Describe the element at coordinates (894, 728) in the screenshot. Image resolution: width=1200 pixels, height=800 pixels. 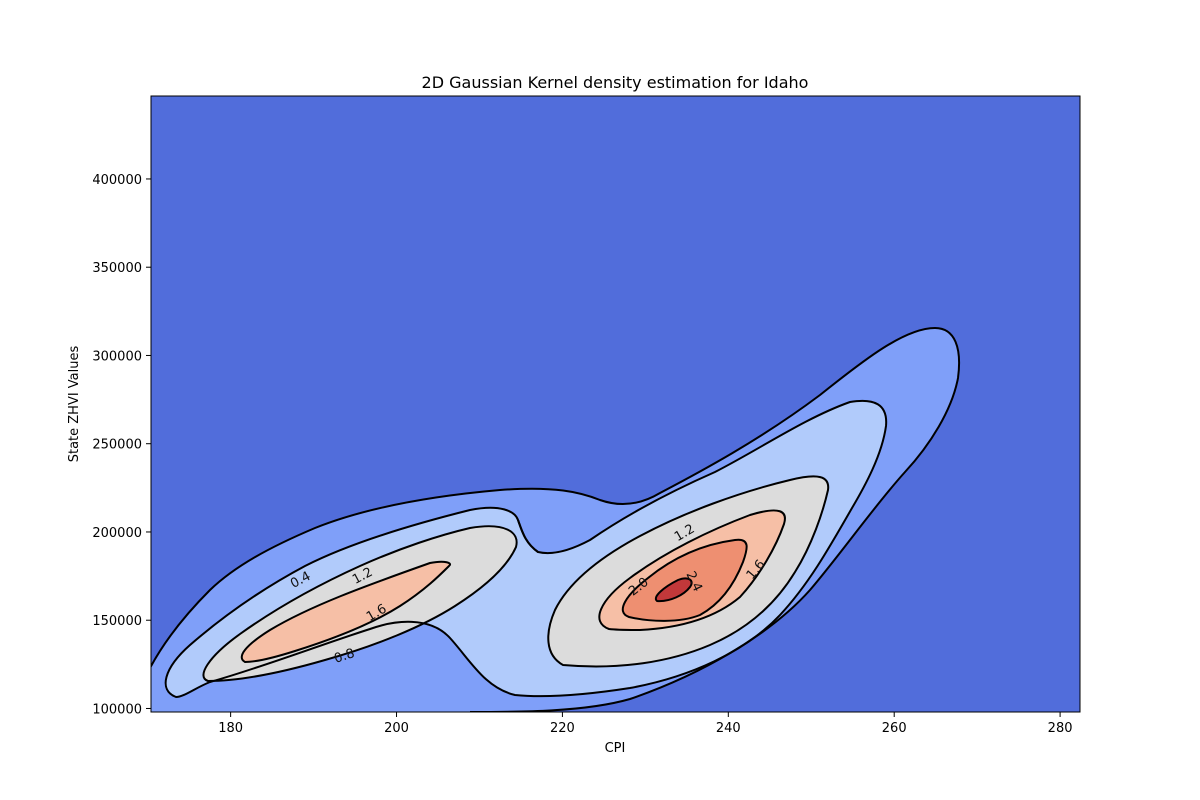
I see `x-tick-label-4: 260` at that location.